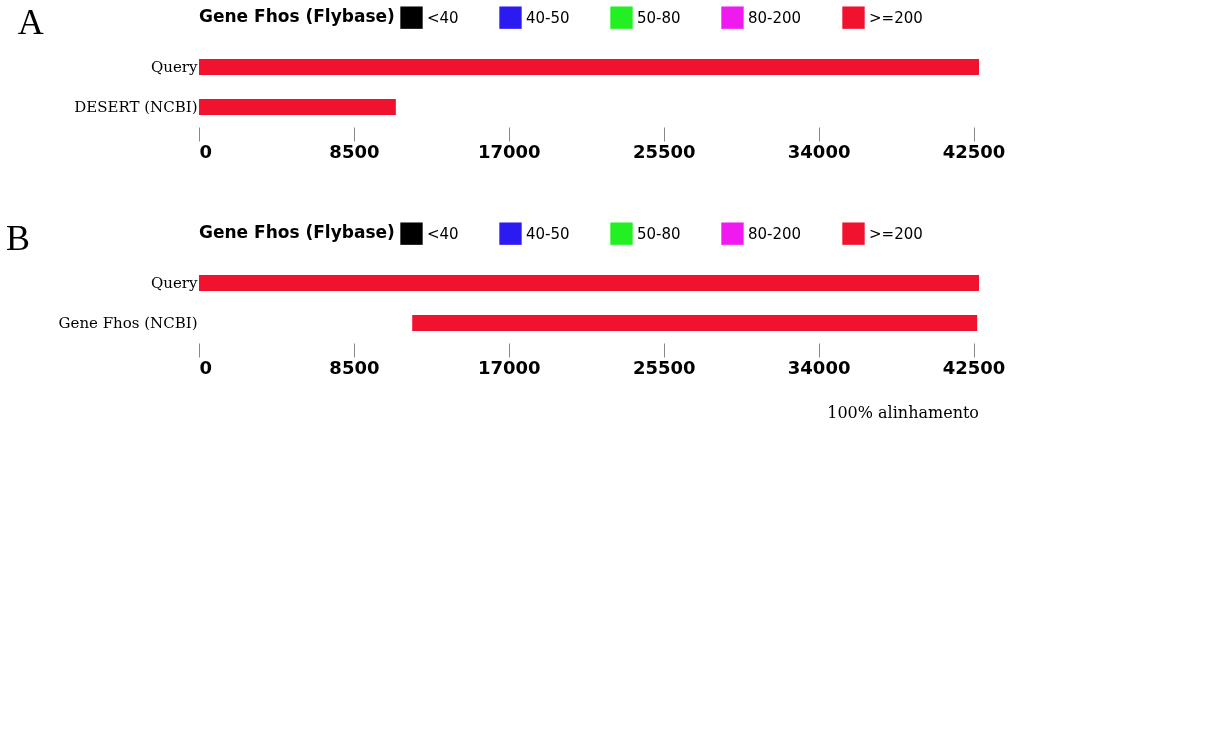 Image resolution: width=1211 pixels, height=753 pixels. I want to click on text: 100% alinhamento, so click(903, 412).